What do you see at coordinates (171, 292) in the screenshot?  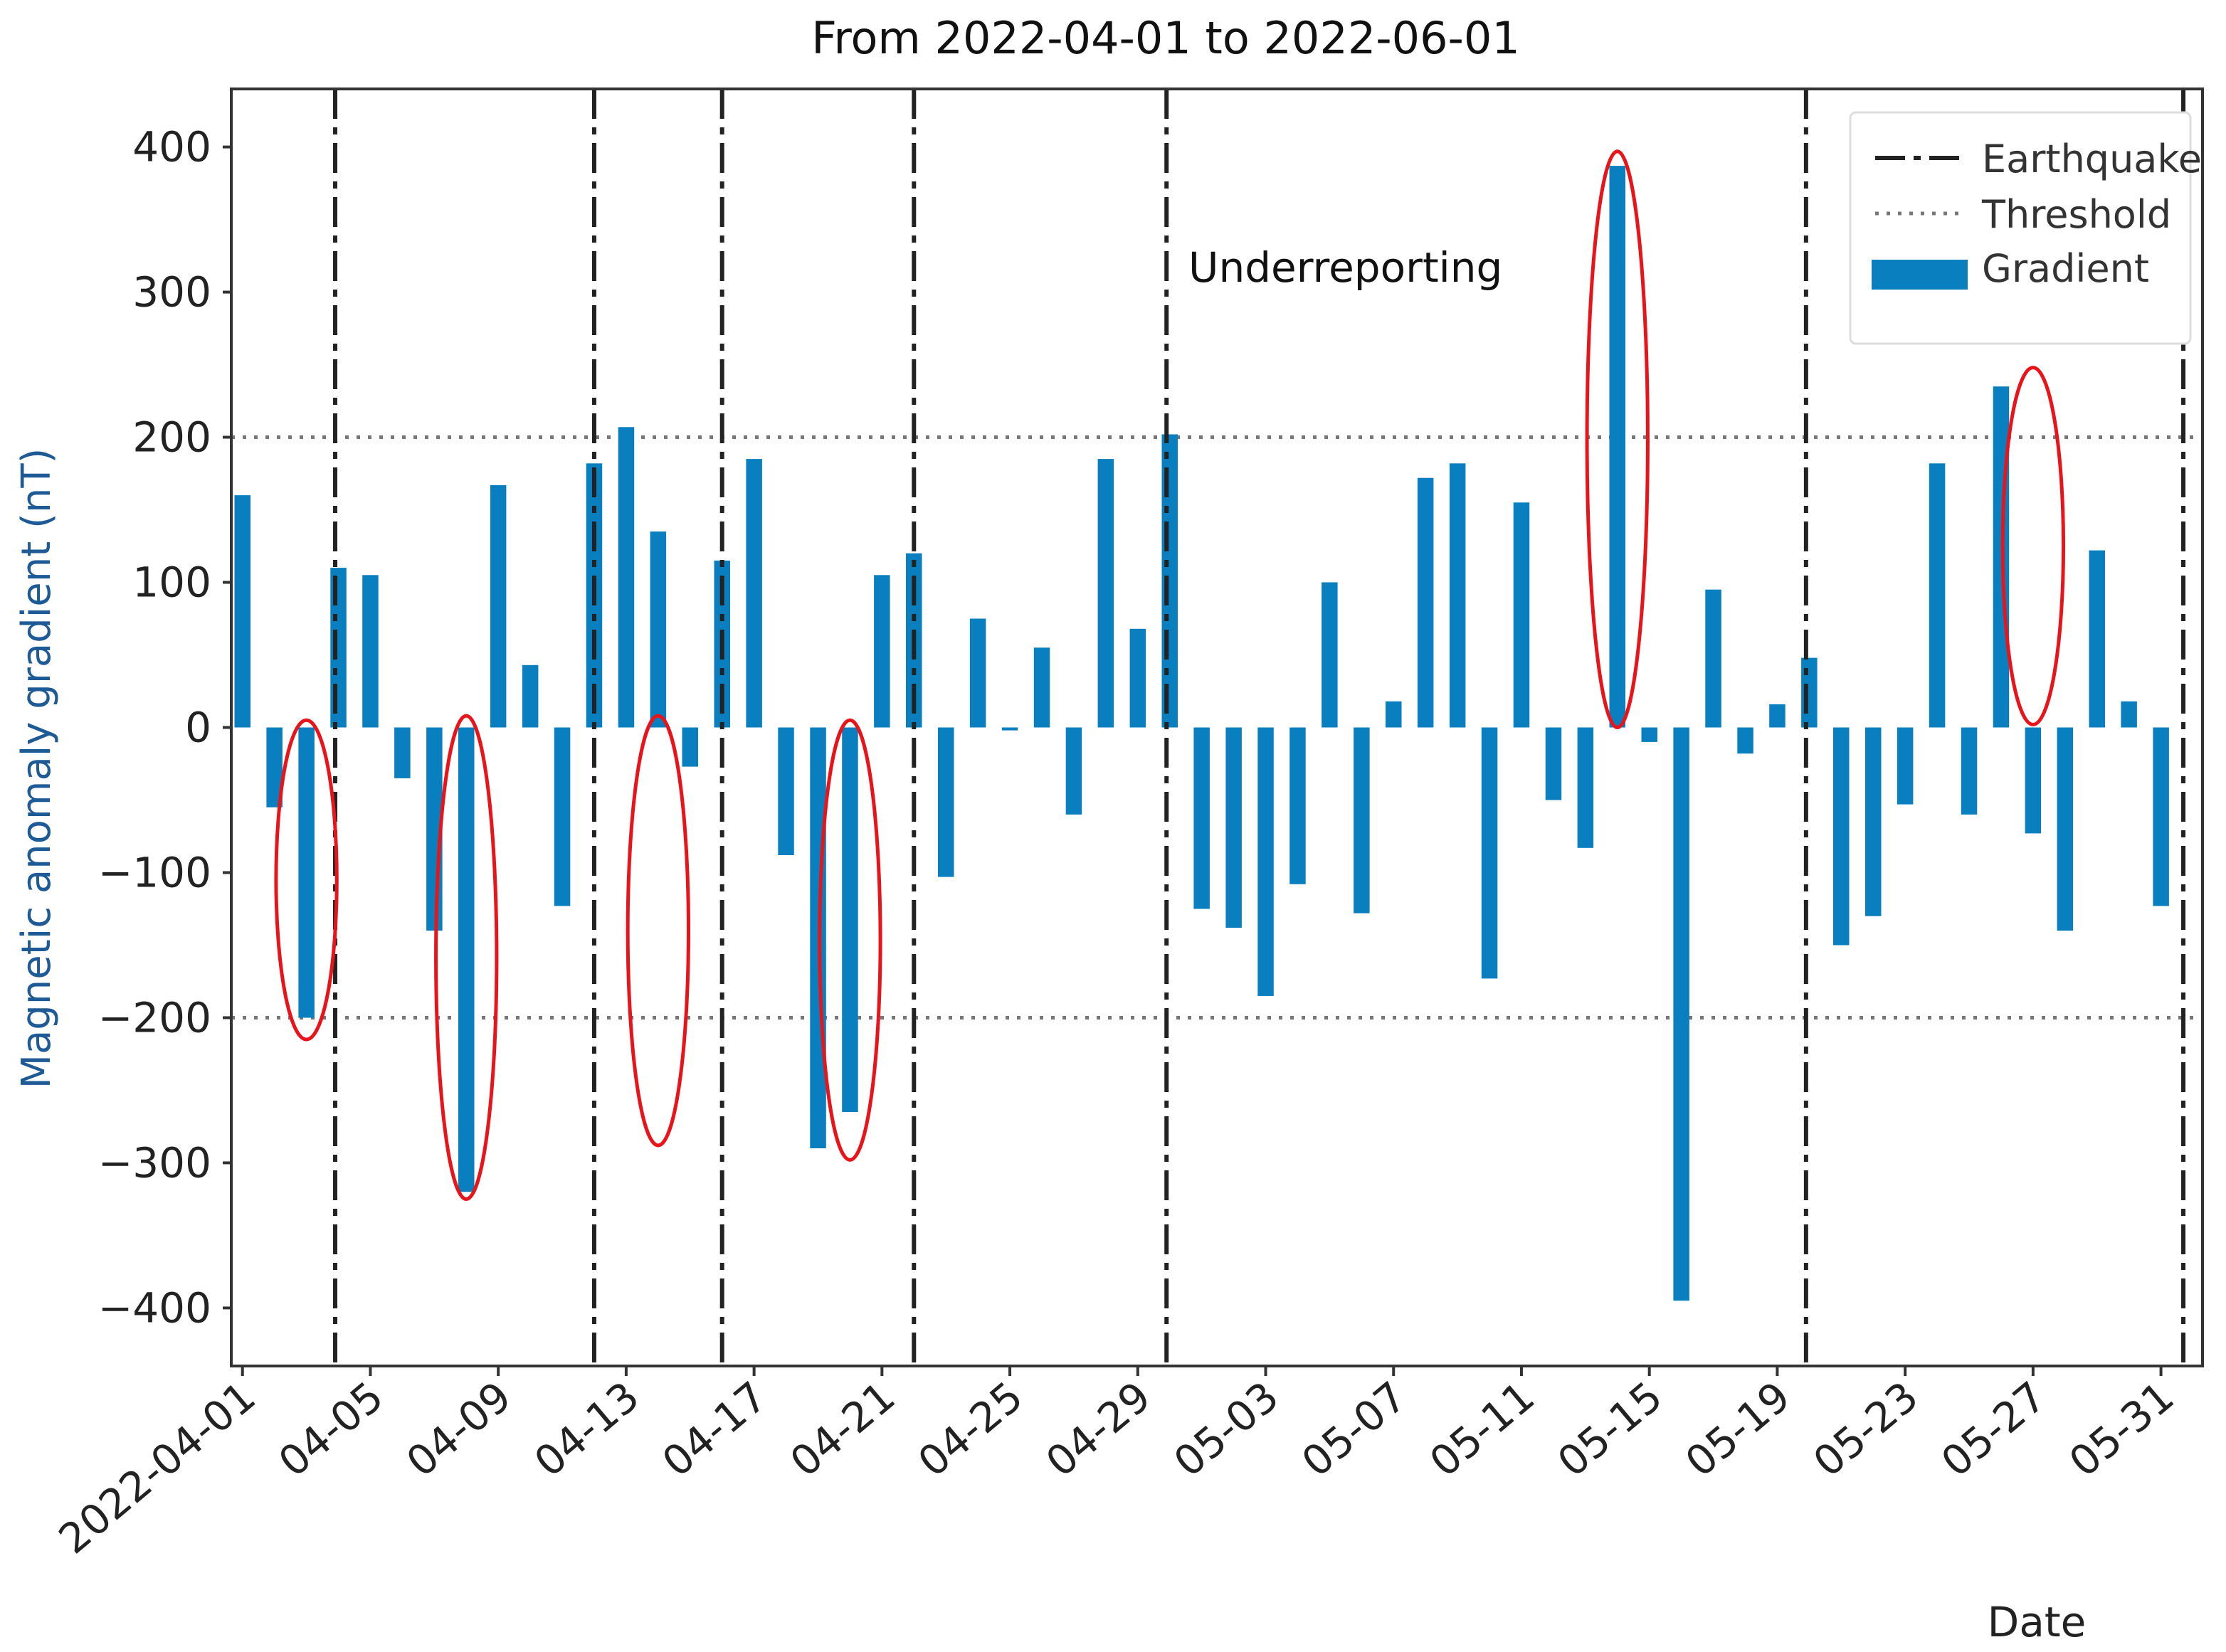 I see `y-tick-label: 300` at bounding box center [171, 292].